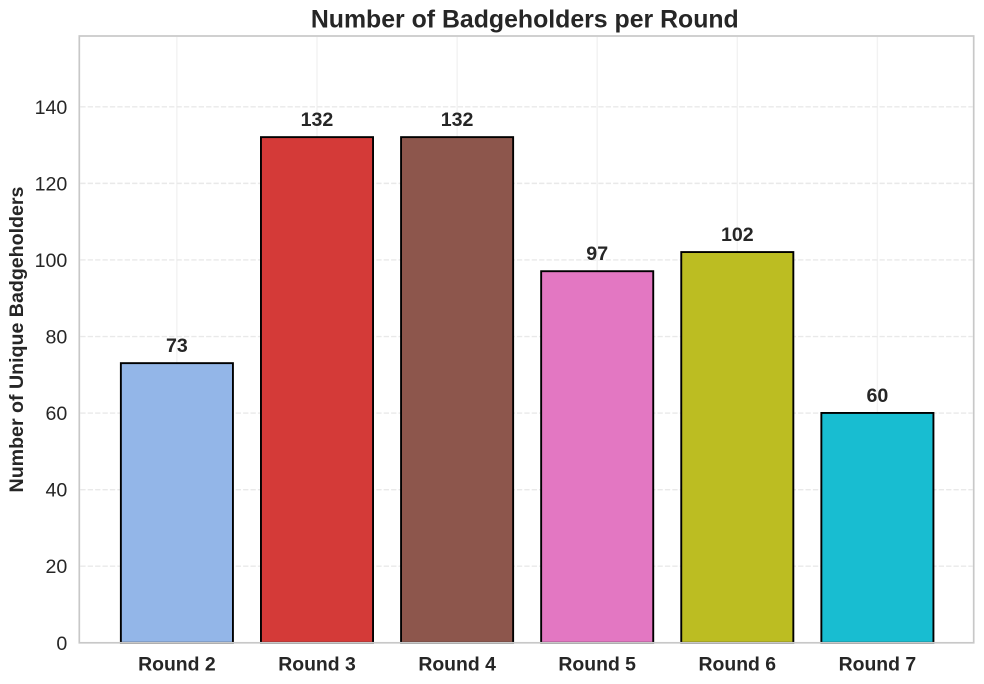 The height and width of the screenshot is (684, 984). I want to click on svg-text: Round 4, so click(457, 665).